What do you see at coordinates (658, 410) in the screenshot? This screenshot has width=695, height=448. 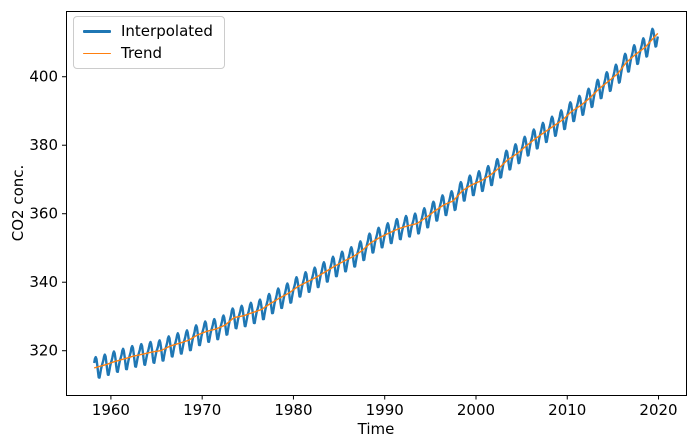 I see `x-tick-label: 2020` at bounding box center [658, 410].